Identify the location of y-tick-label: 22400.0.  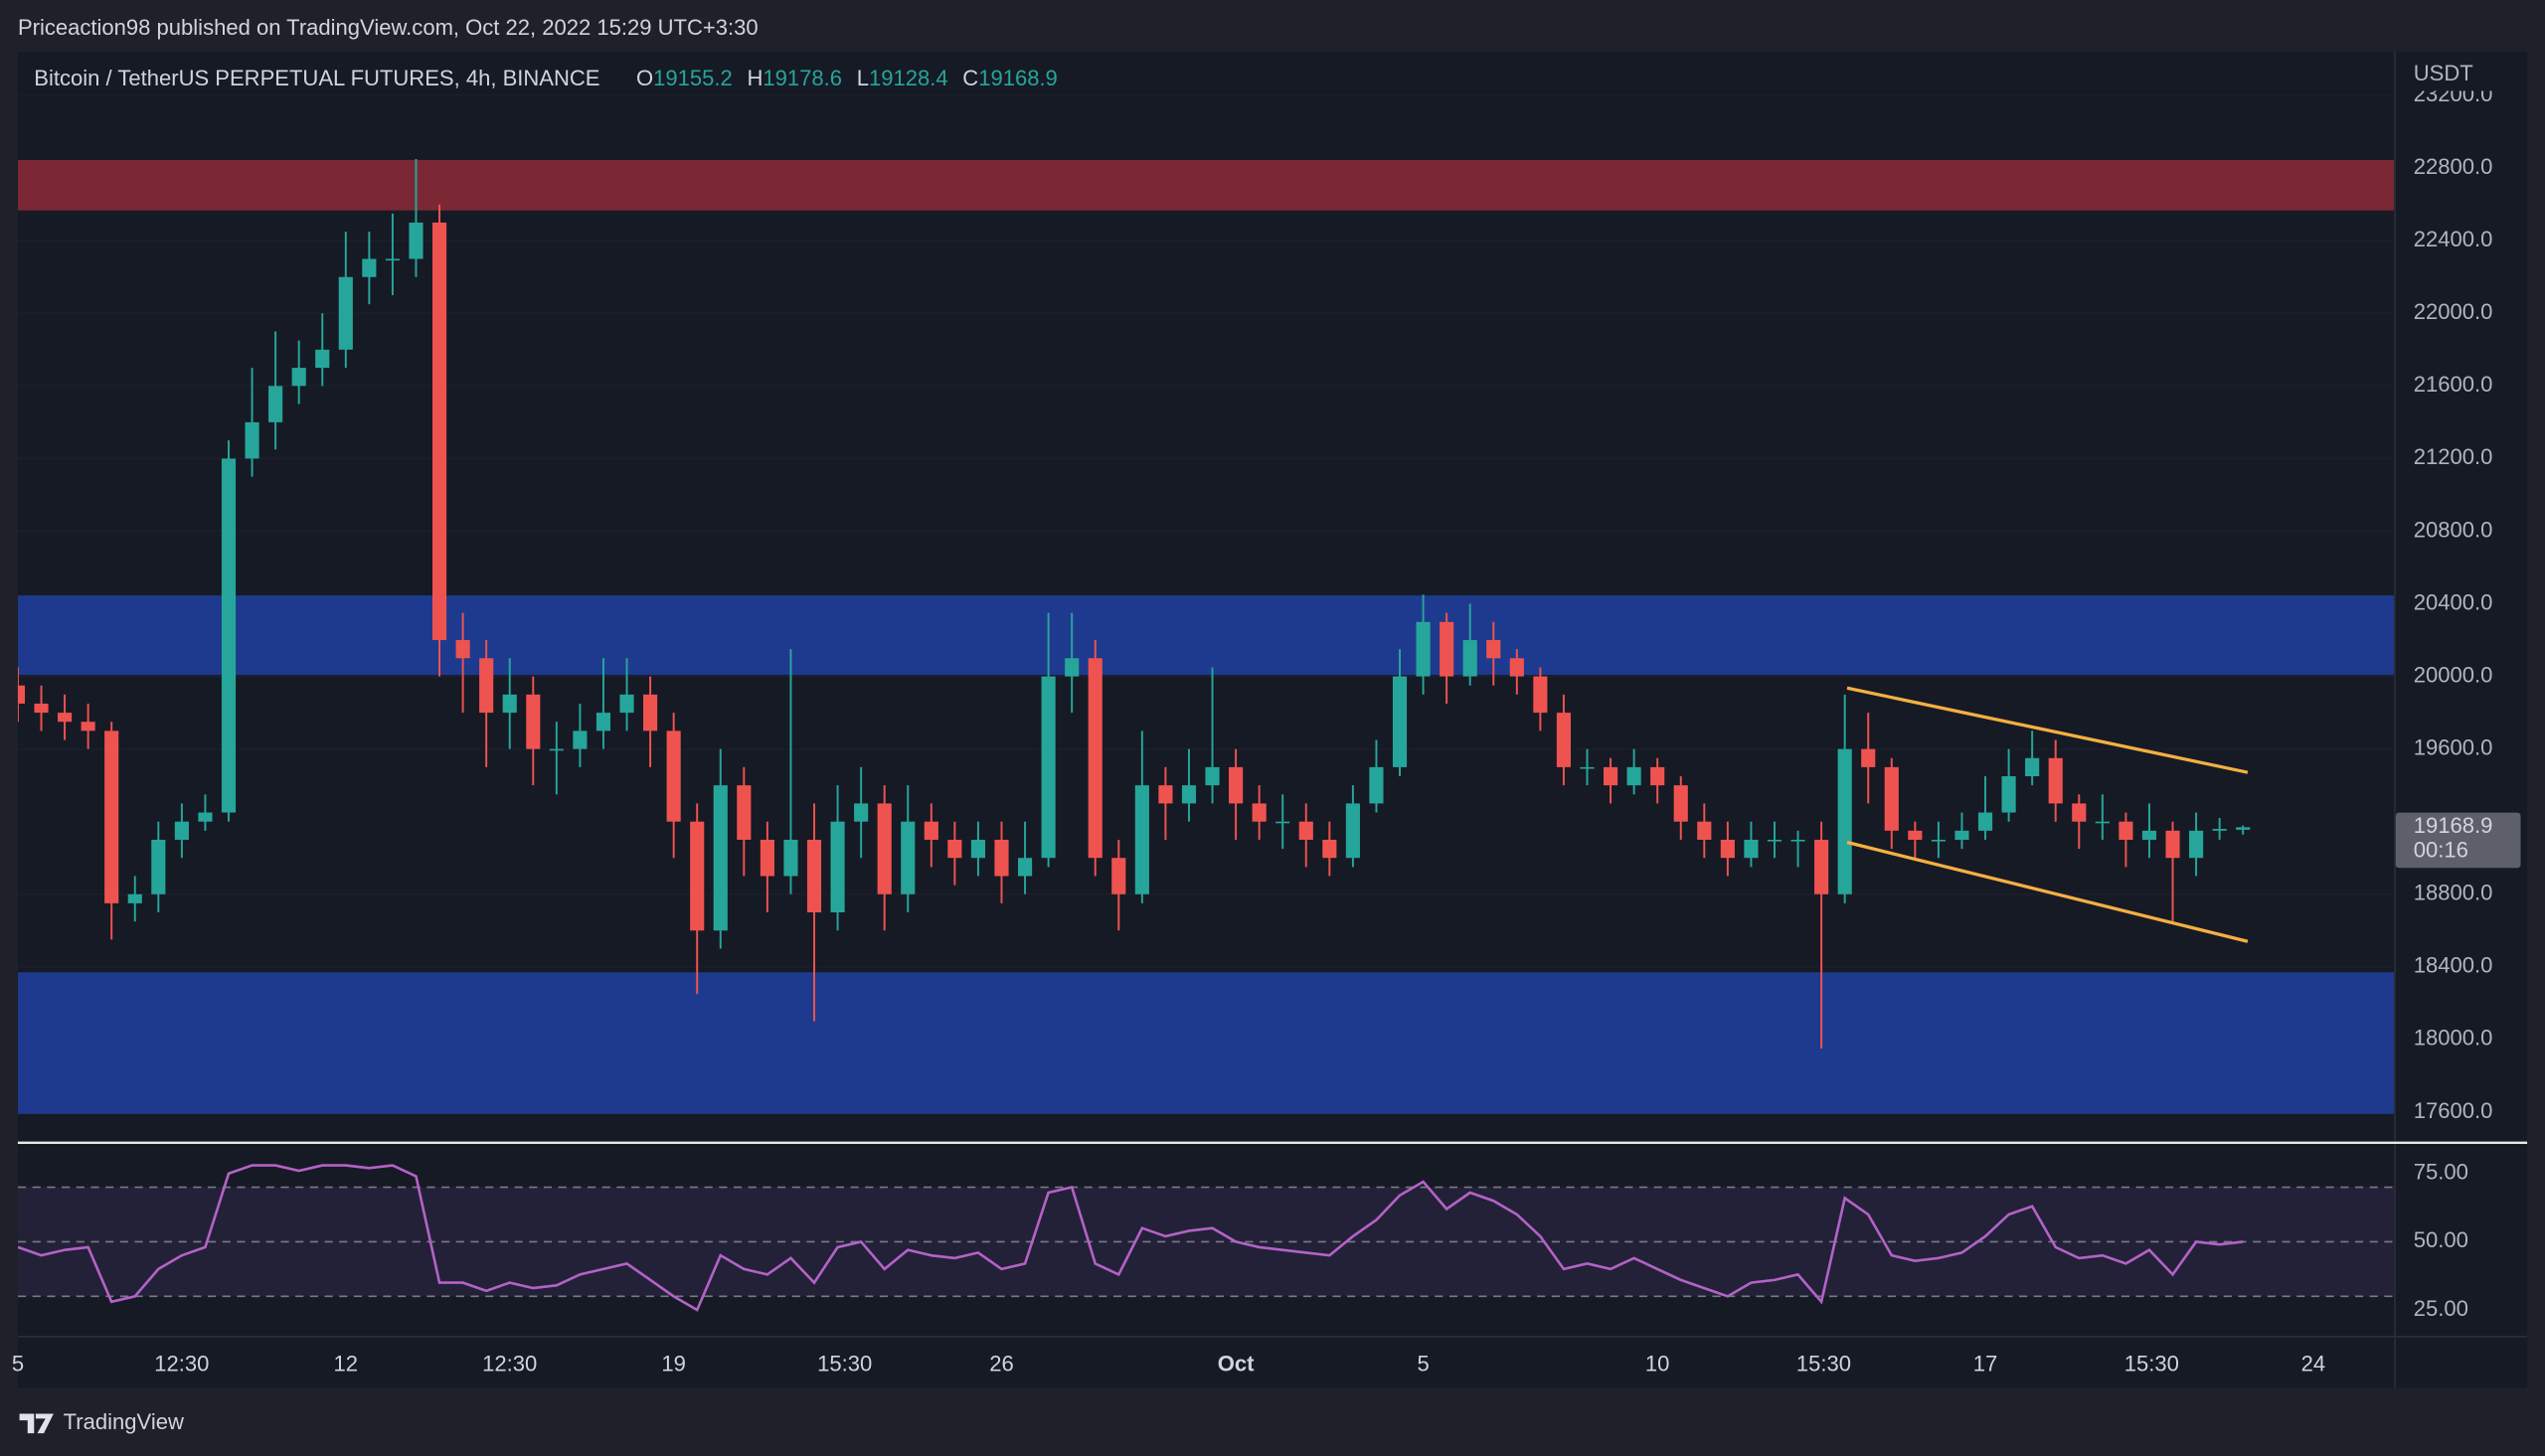
(2453, 239).